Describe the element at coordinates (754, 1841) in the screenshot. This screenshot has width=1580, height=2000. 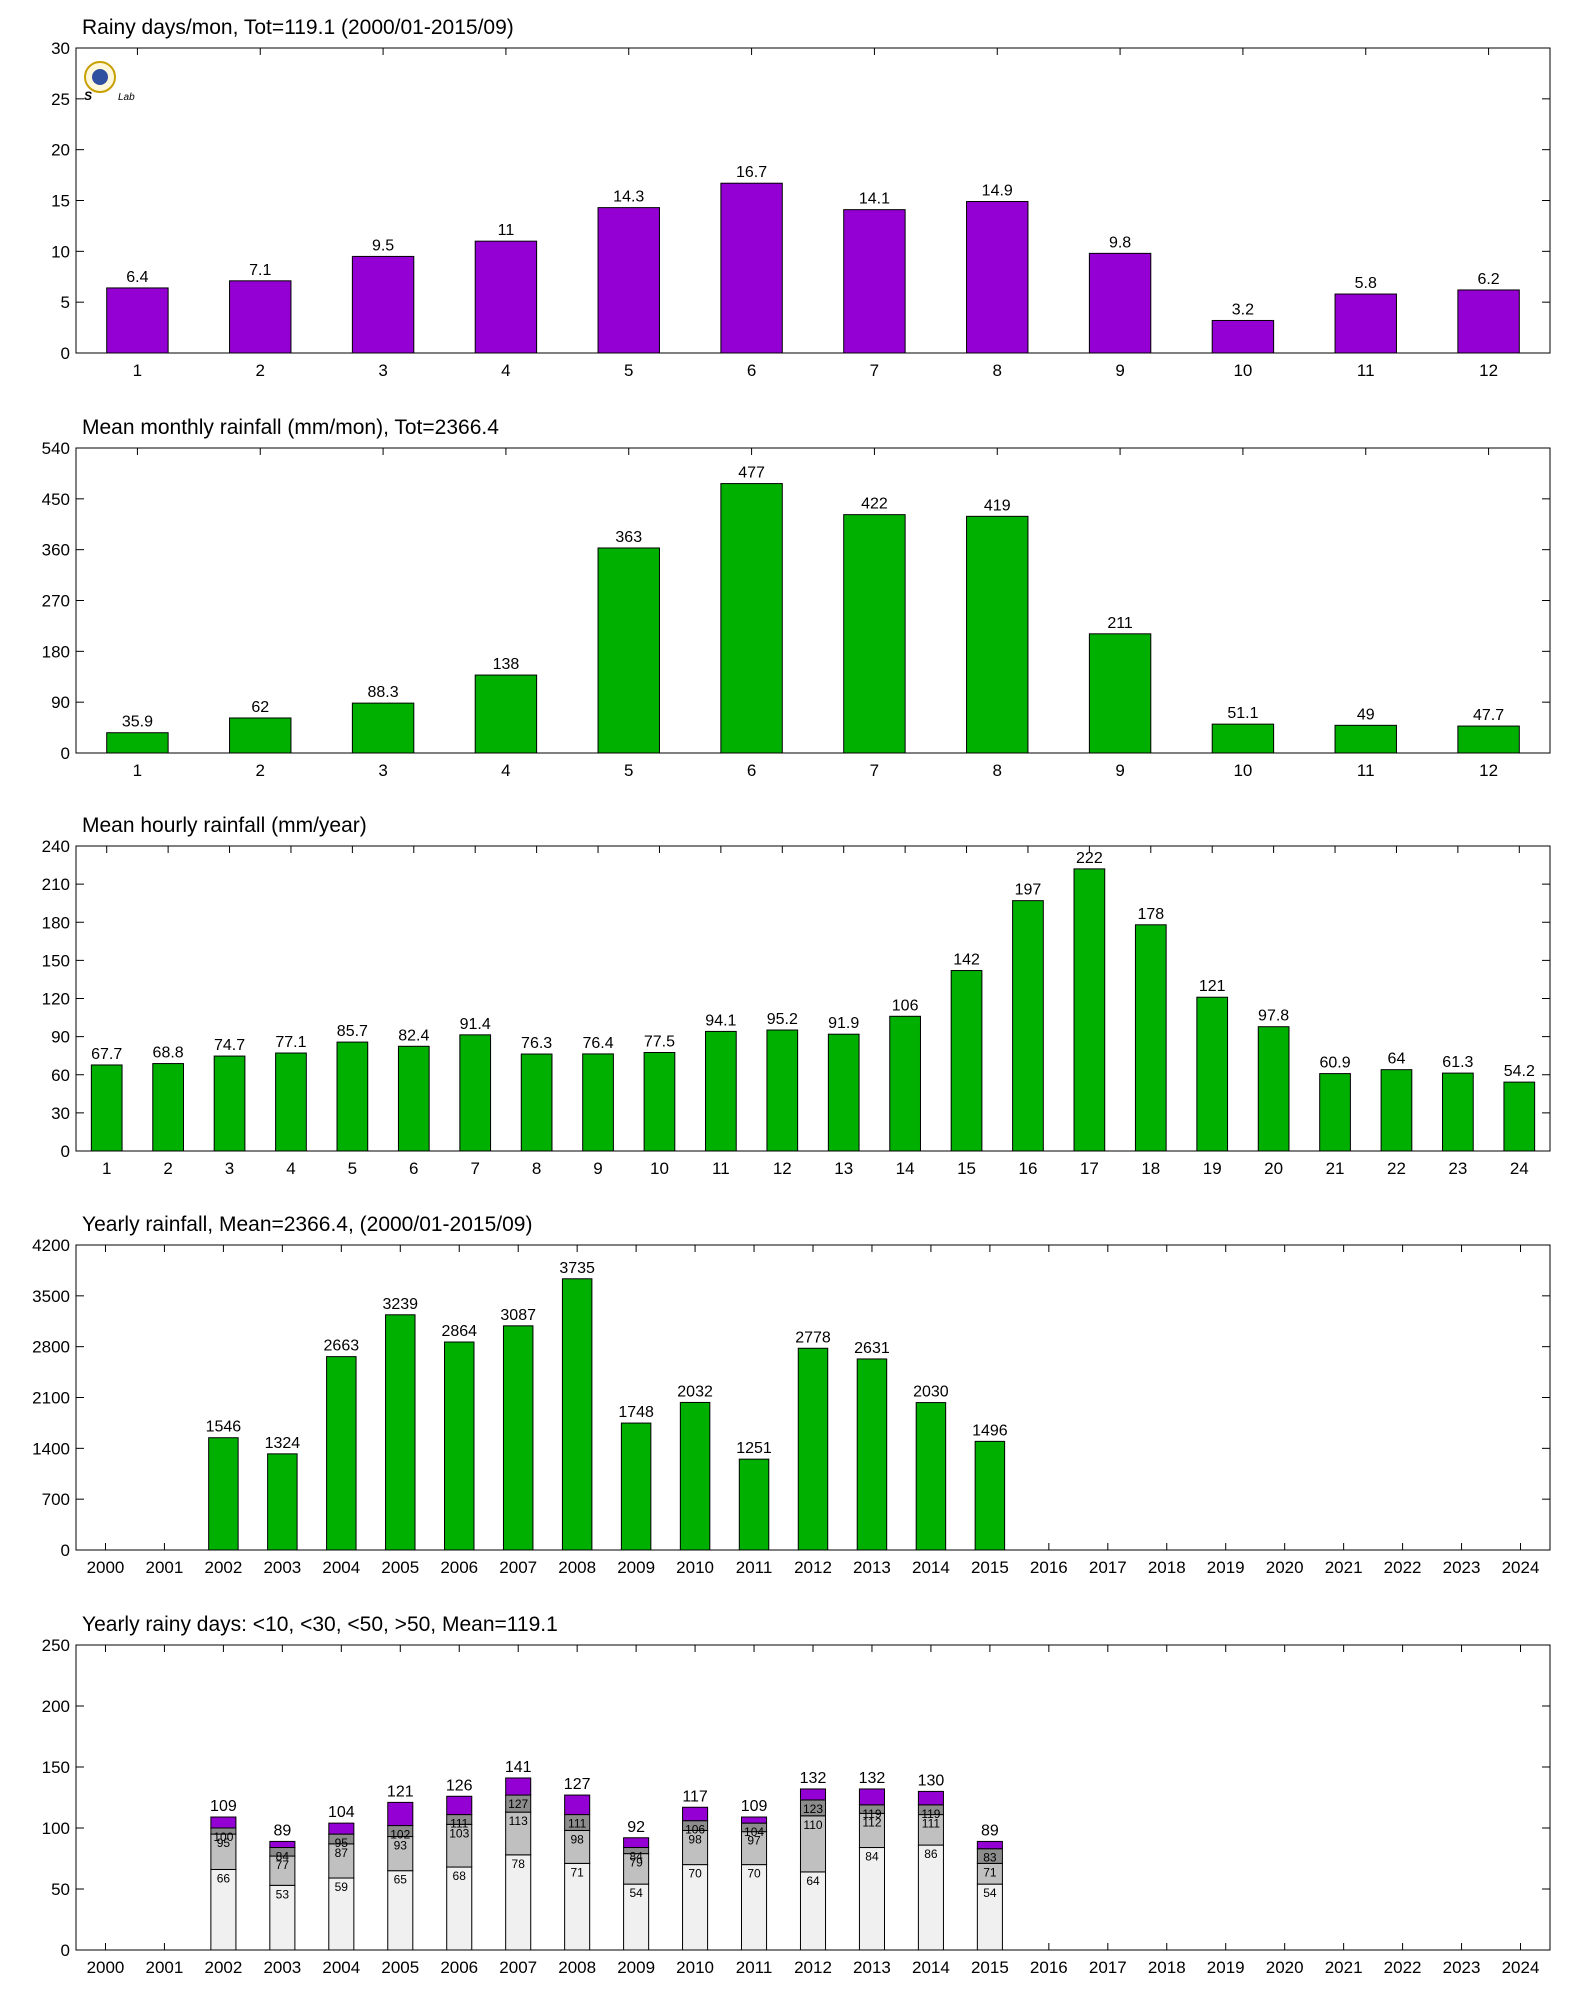
I see `segment-label-lt30: 97` at that location.